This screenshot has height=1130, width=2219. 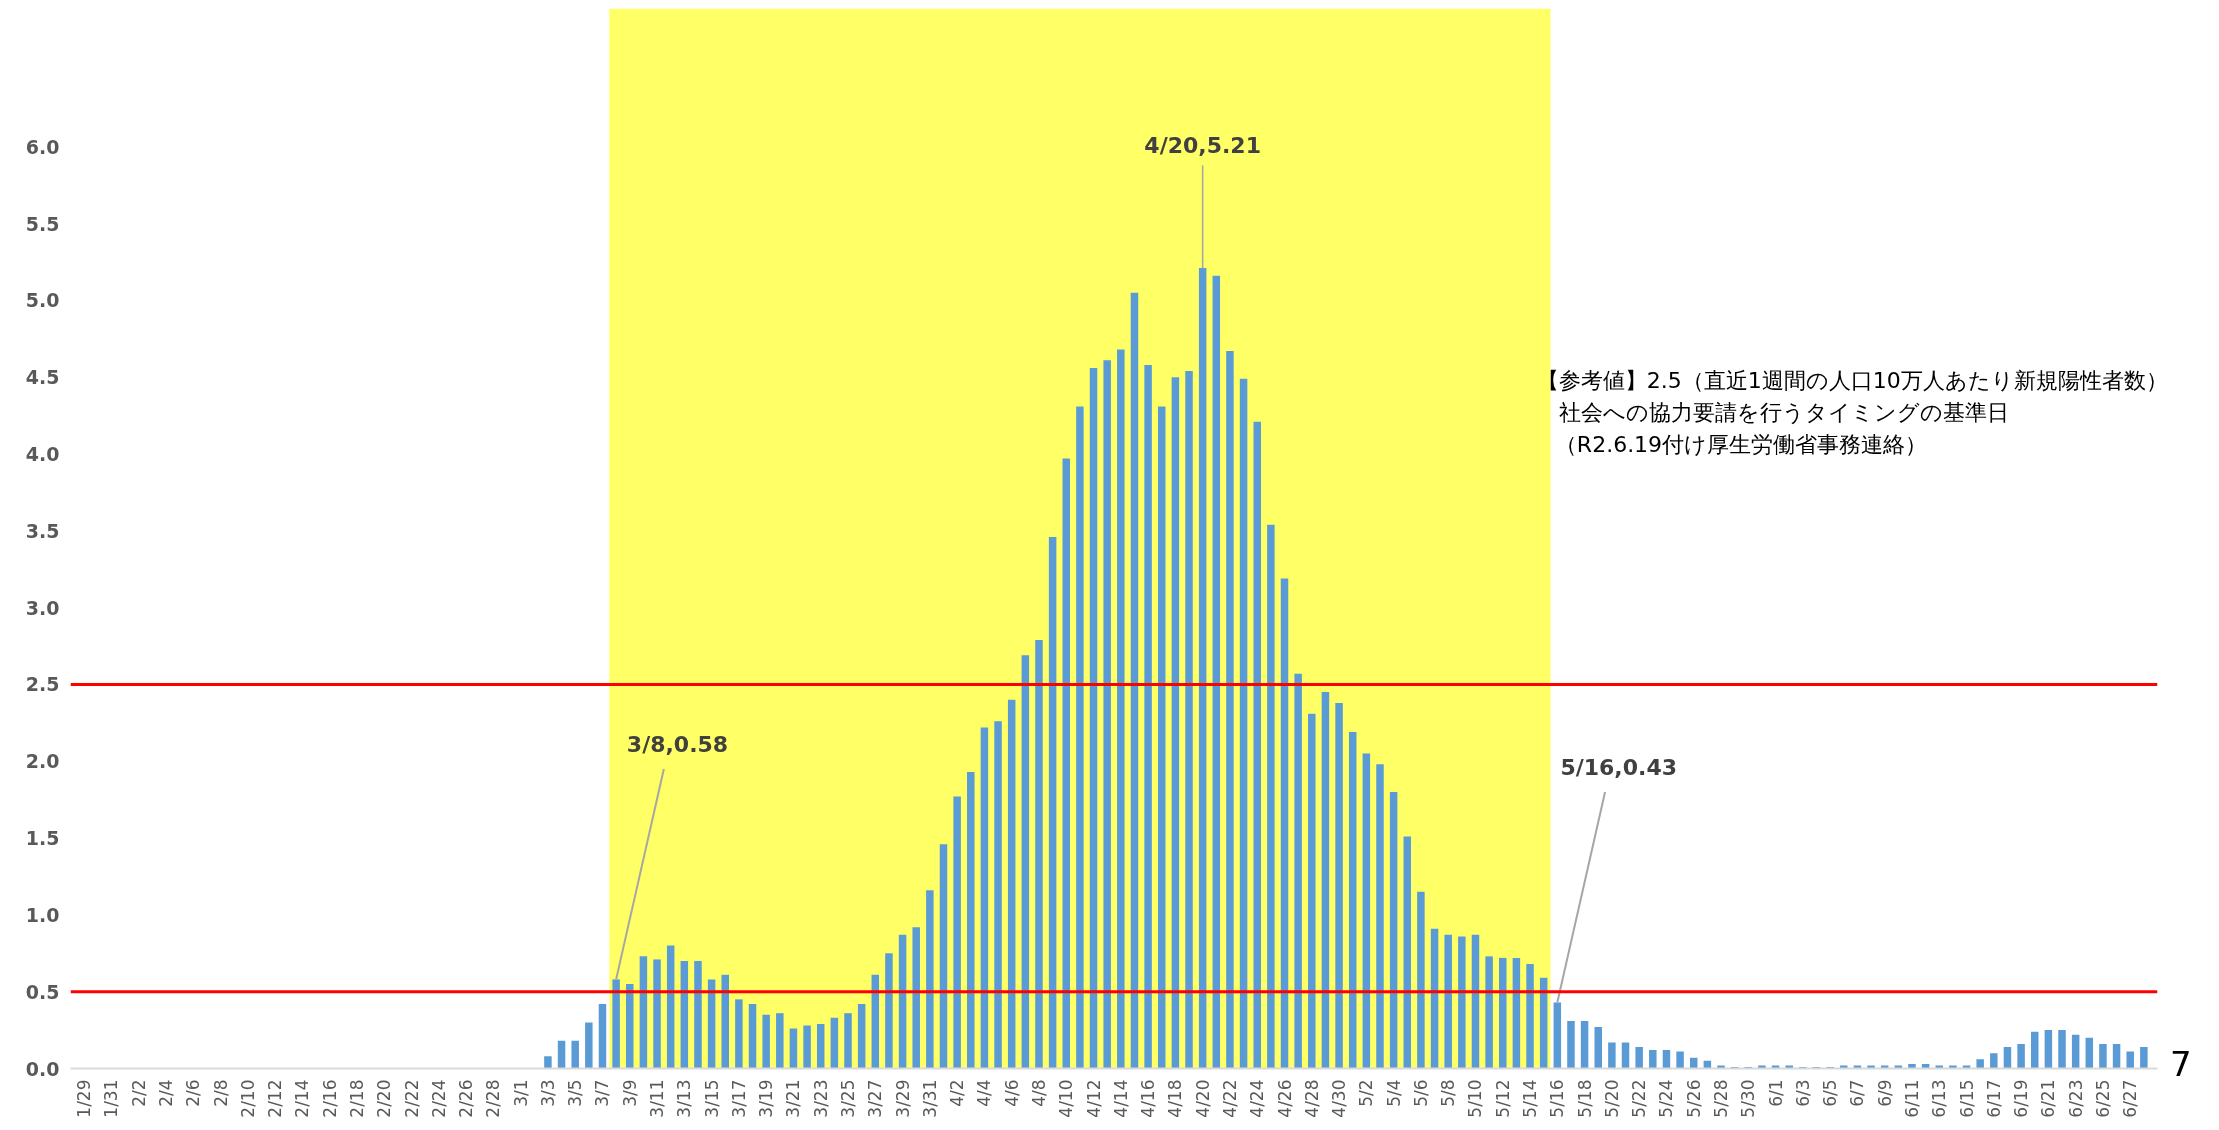 What do you see at coordinates (84, 1098) in the screenshot?
I see `x-tick-label: 1/29` at bounding box center [84, 1098].